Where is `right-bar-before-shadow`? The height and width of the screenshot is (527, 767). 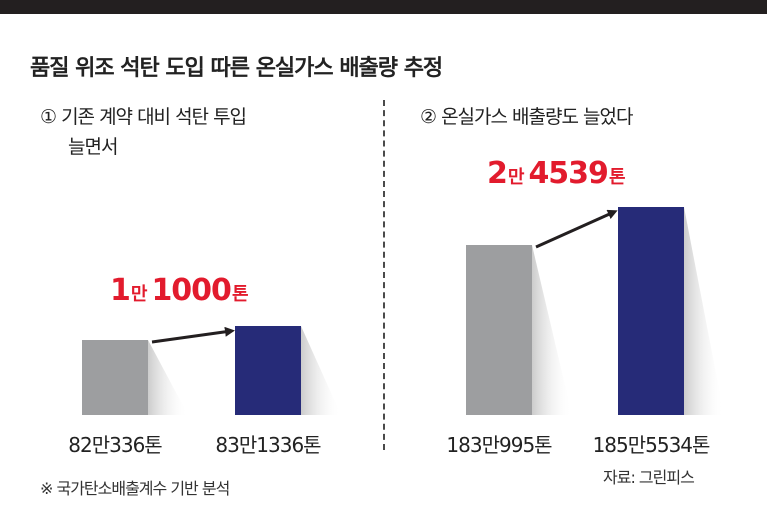 right-bar-before-shadow is located at coordinates (552, 330).